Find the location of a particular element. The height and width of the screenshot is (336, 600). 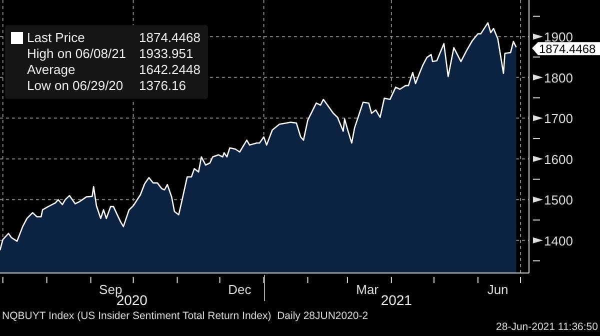

annotation: 1933.951 is located at coordinates (166, 54).